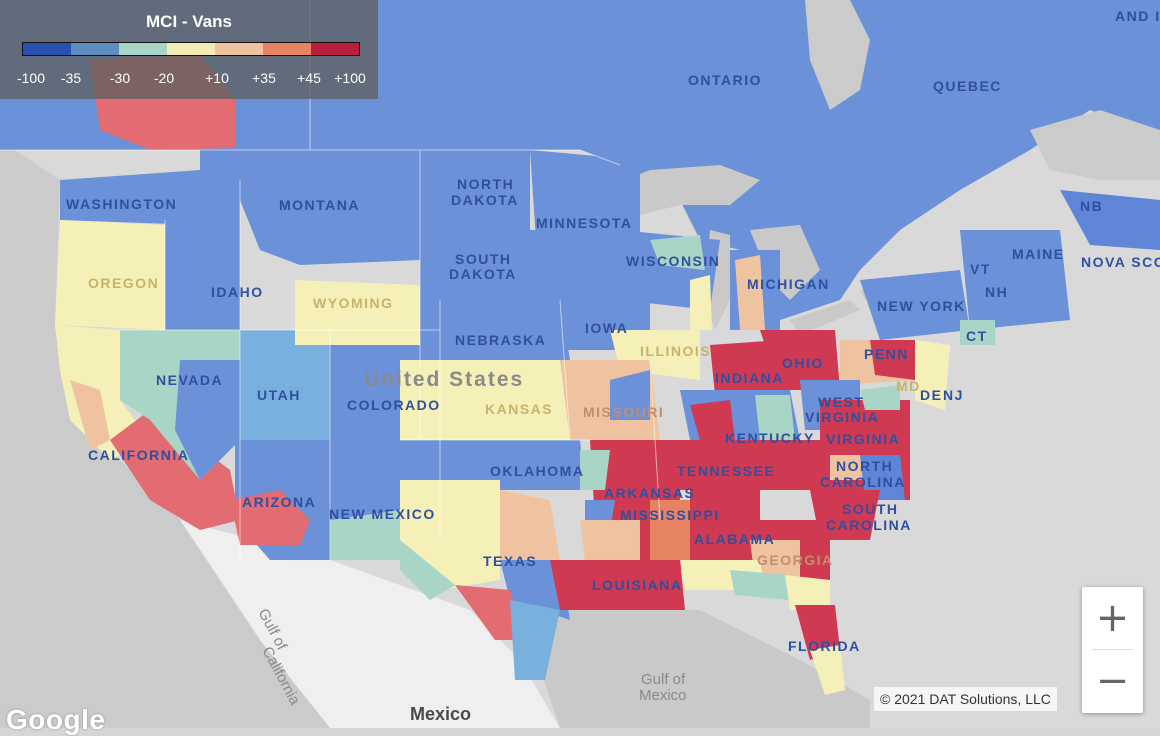 The height and width of the screenshot is (736, 1160). What do you see at coordinates (164, 78) in the screenshot?
I see `legend-tick: -20` at bounding box center [164, 78].